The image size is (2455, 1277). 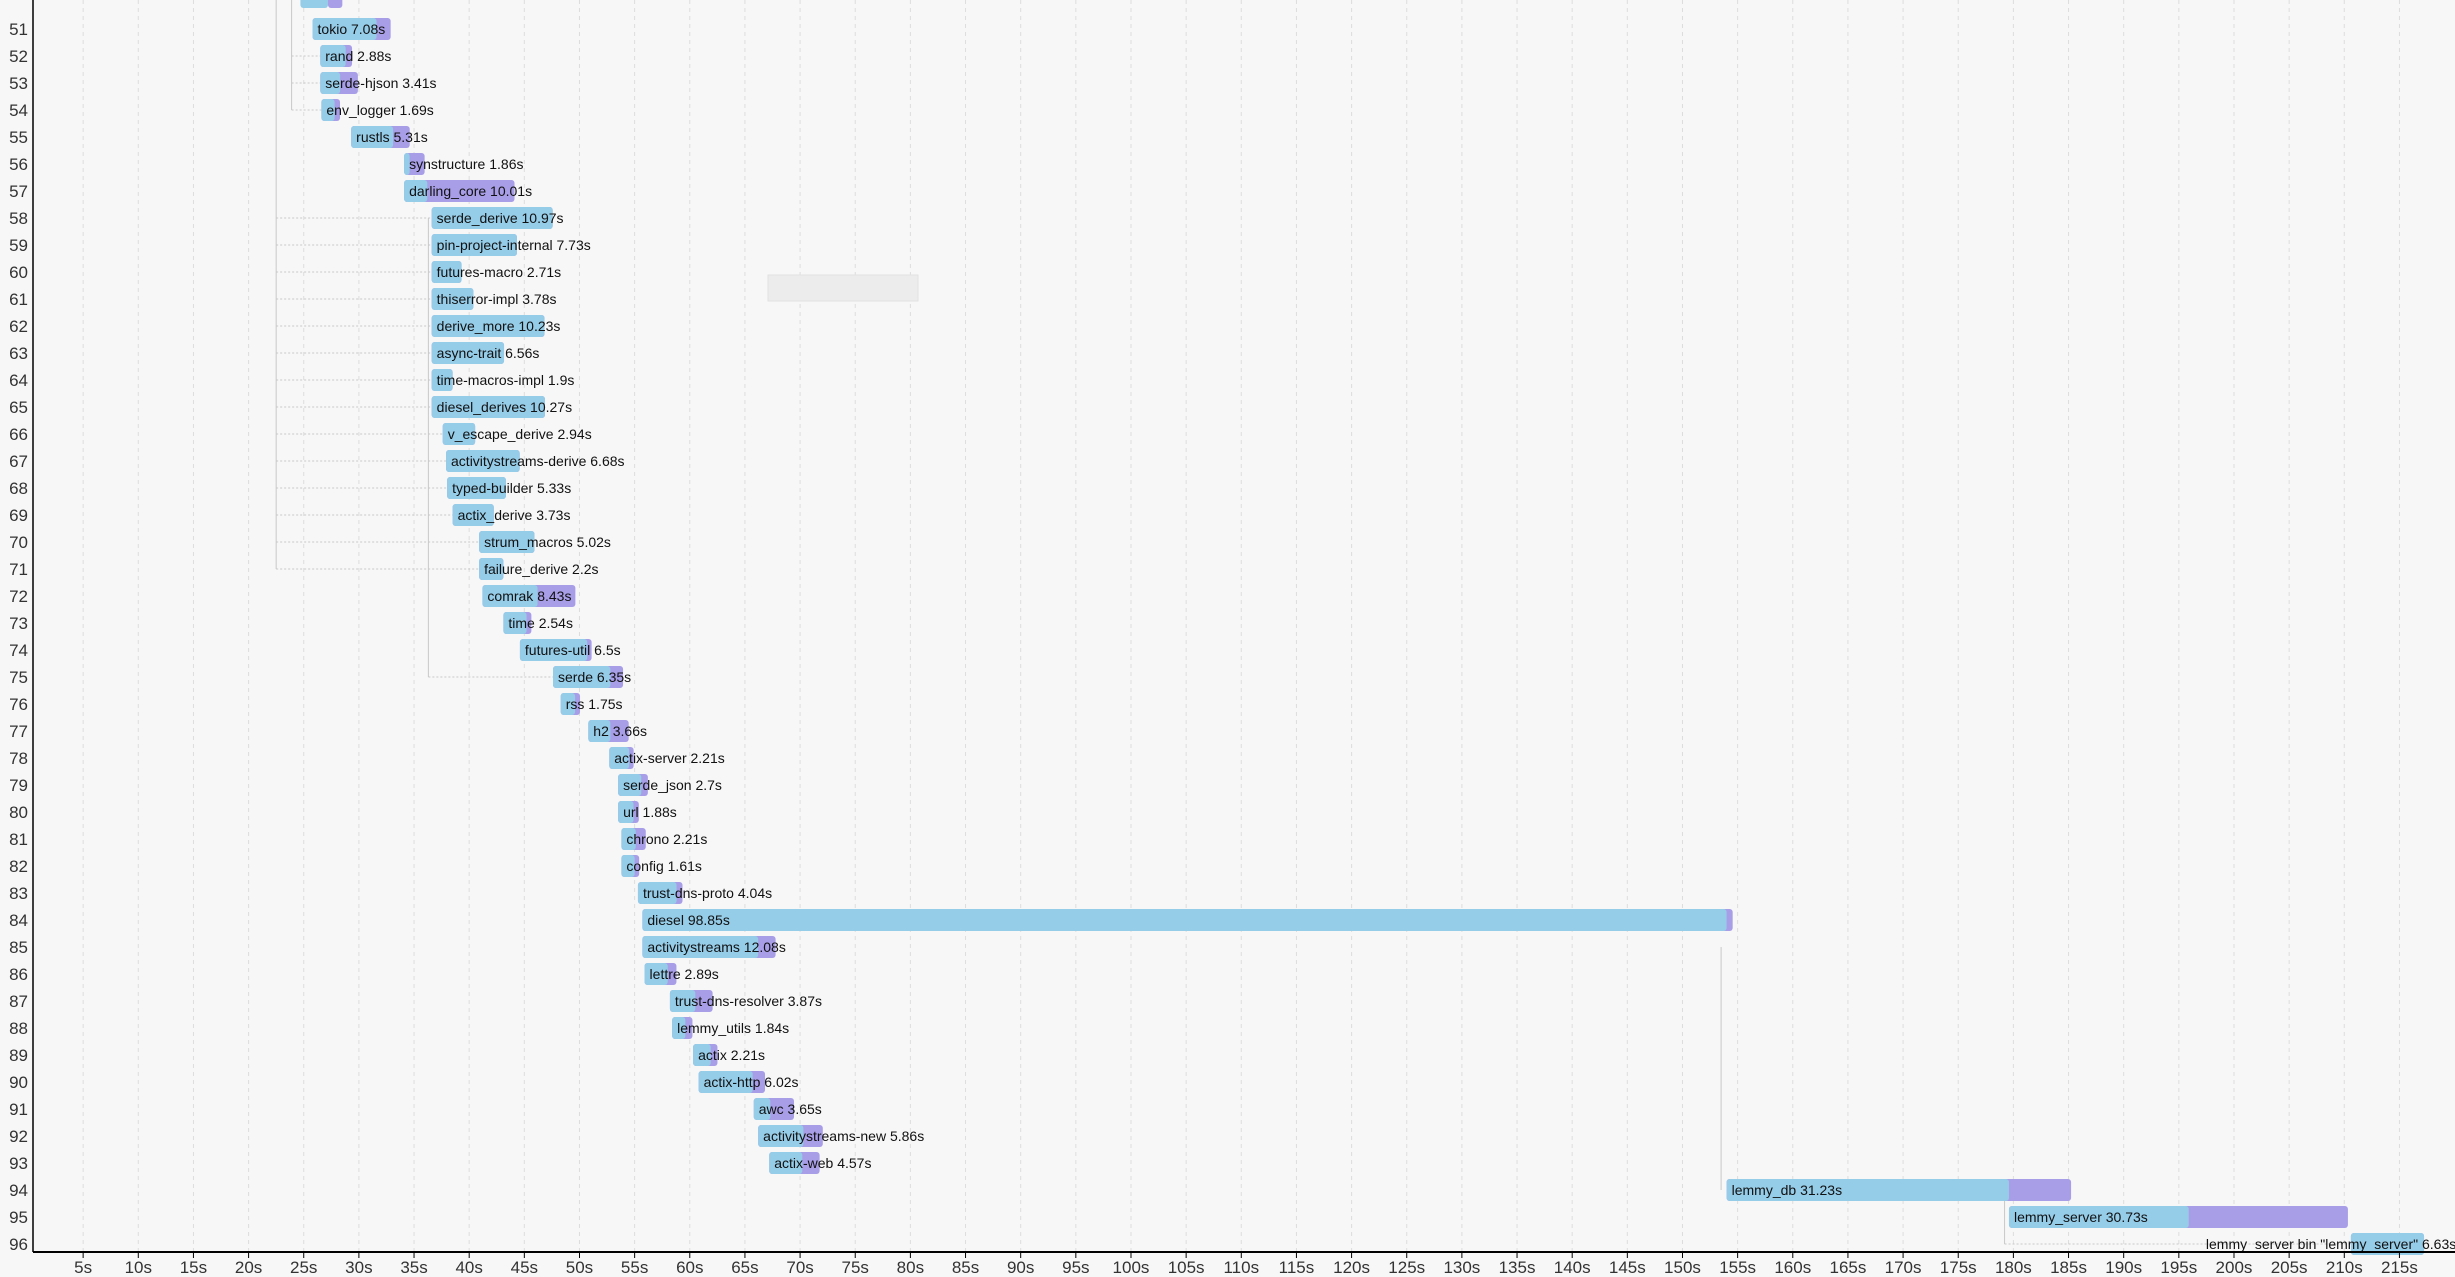 What do you see at coordinates (545, 542) in the screenshot?
I see `unit-row-70: strum_macros 5.02s` at bounding box center [545, 542].